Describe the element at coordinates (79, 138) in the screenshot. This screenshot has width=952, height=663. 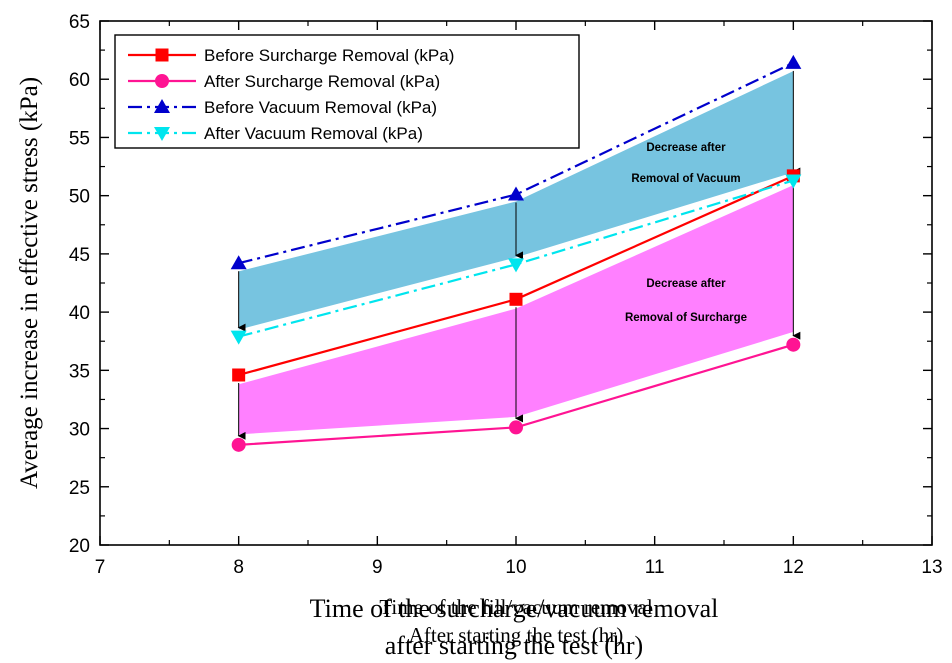
I see `y-tick-label: 55` at that location.